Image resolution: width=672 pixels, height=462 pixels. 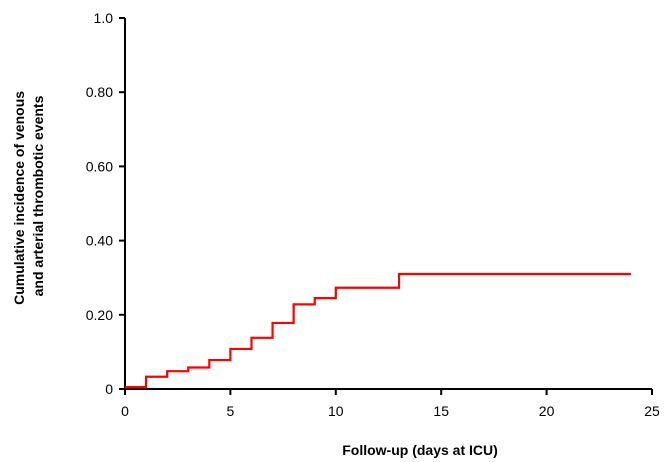 What do you see at coordinates (547, 411) in the screenshot?
I see `x-tick-label: 20` at bounding box center [547, 411].